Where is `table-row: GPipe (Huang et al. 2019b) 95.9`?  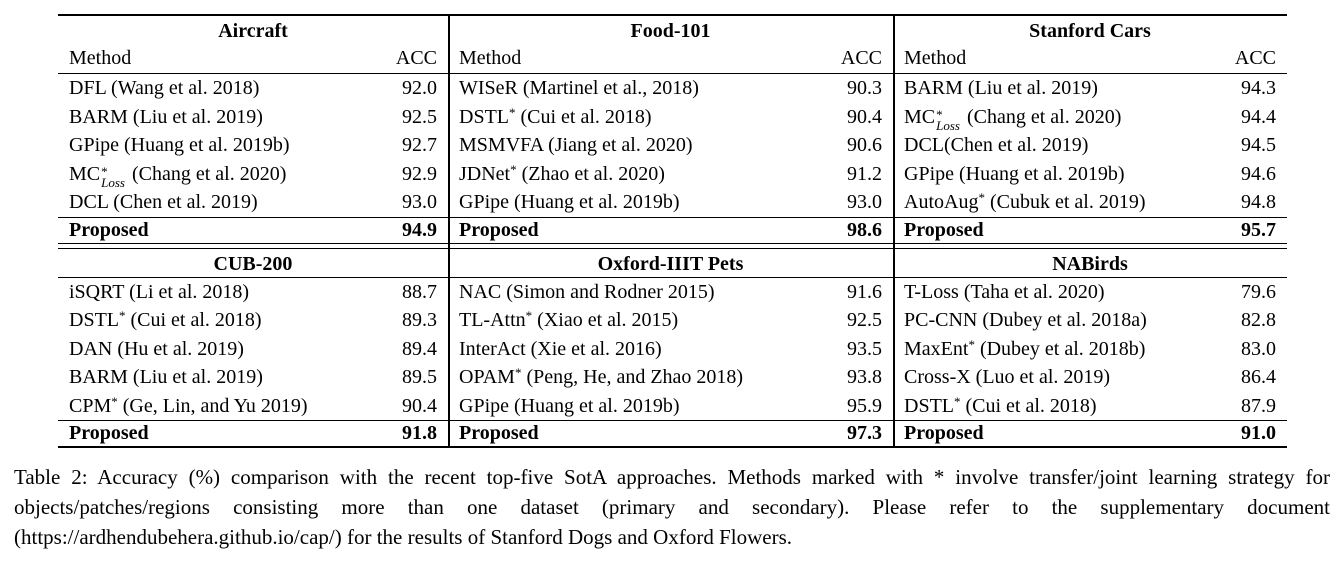 table-row: GPipe (Huang et al. 2019b) 95.9 is located at coordinates (670, 406).